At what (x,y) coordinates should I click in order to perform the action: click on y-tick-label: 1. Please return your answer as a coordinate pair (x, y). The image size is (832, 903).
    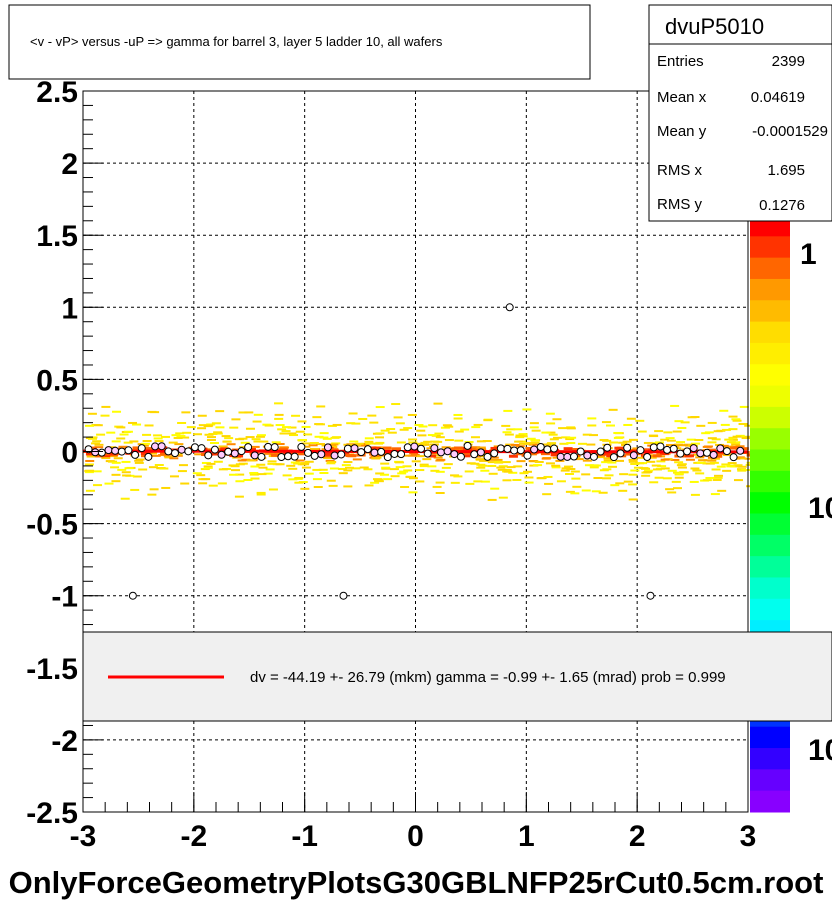
    Looking at the image, I should click on (69, 308).